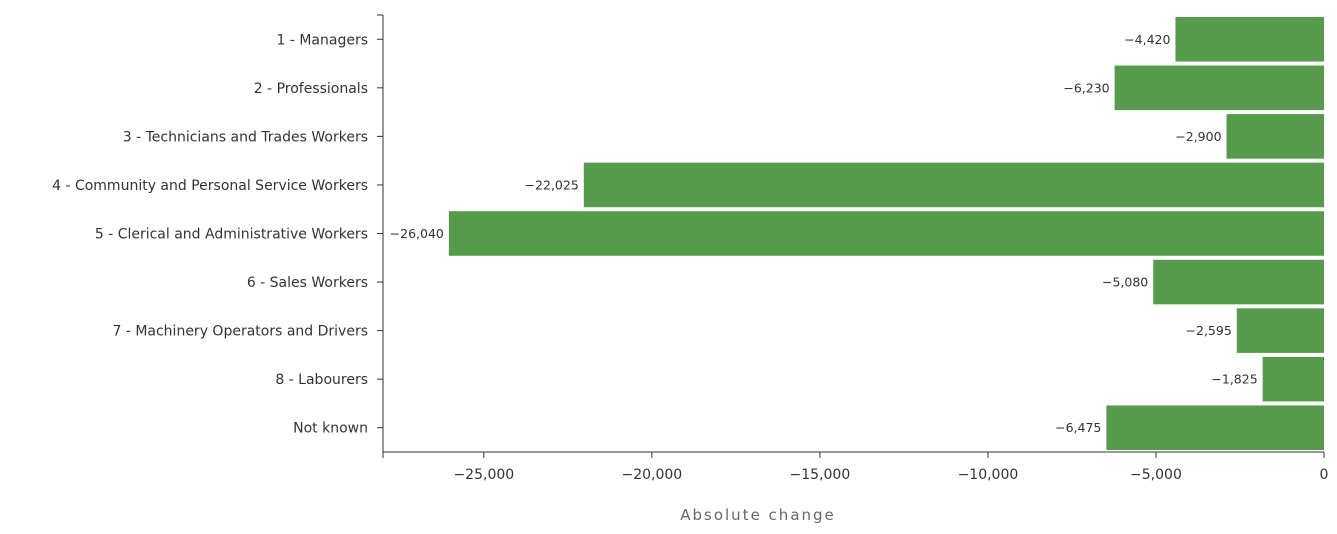 This screenshot has height=534, width=1337. I want to click on y-tick-label: 6 - Sales Workers, so click(307, 283).